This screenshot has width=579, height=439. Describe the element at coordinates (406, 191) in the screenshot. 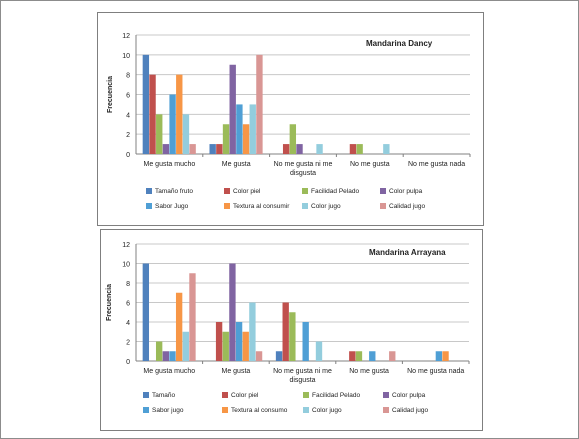

I see `legend-item: Color pulpa` at that location.